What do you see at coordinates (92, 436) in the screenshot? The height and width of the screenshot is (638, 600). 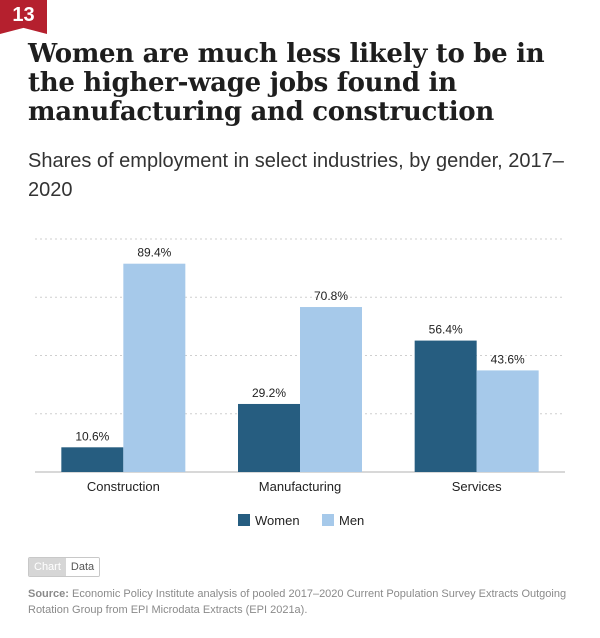 I see `data-label: 10.6%` at bounding box center [92, 436].